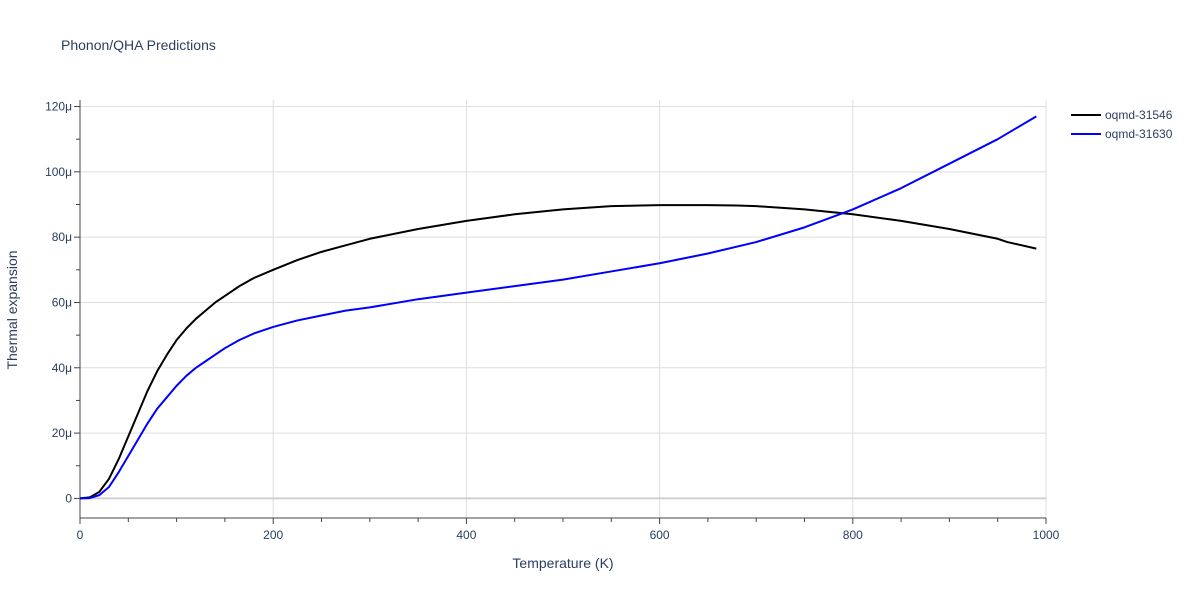 The height and width of the screenshot is (600, 1200). What do you see at coordinates (58, 172) in the screenshot?
I see `y-tick-label: 100μ` at bounding box center [58, 172].